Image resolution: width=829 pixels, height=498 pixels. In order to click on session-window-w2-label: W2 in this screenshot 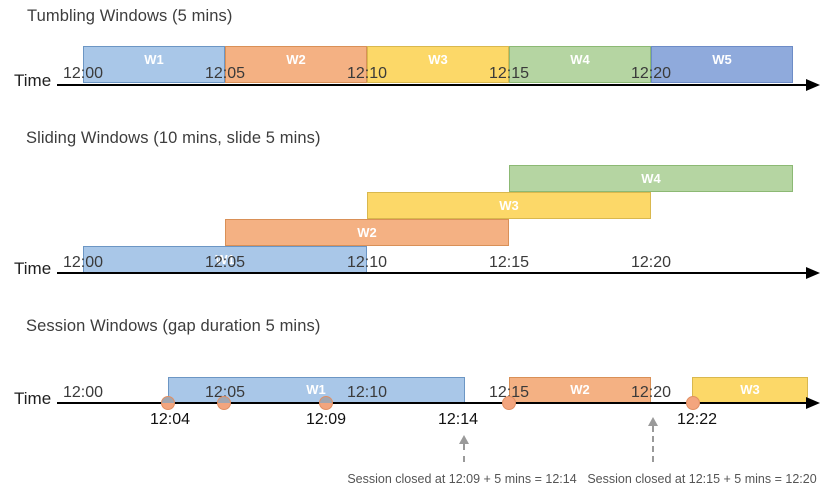, I will do `click(580, 389)`.